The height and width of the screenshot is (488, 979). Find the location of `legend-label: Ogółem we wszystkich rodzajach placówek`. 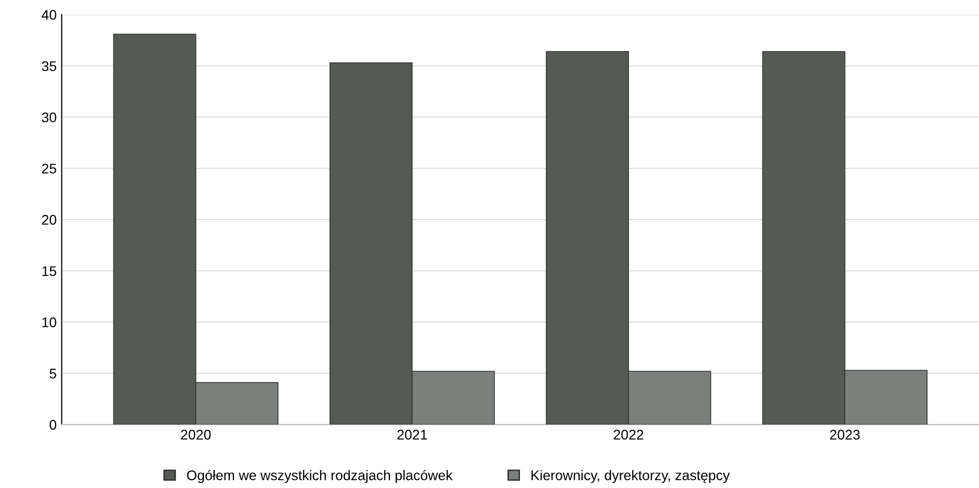

legend-label: Ogółem we wszystkich rodzajach placówek is located at coordinates (319, 476).